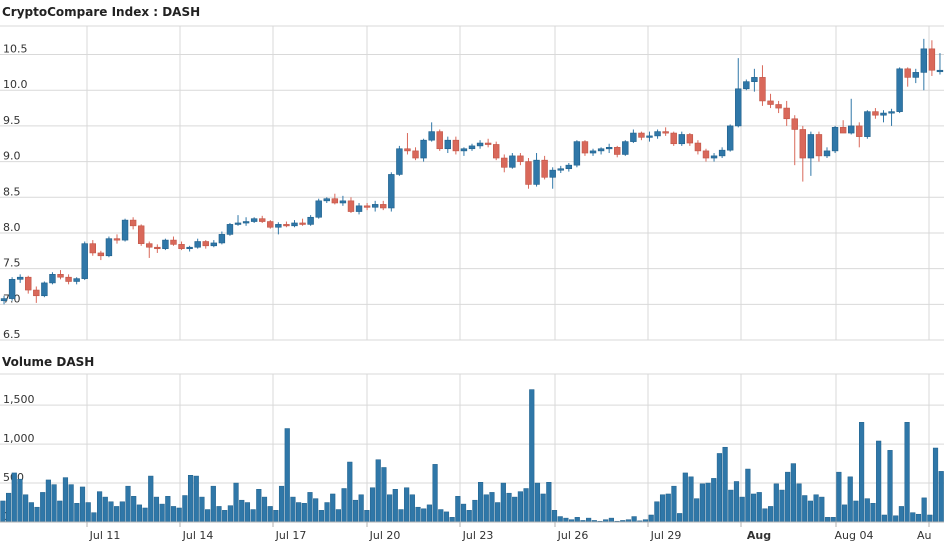 The width and height of the screenshot is (944, 554). What do you see at coordinates (12, 334) in the screenshot?
I see `price-y-tick-label: 6.5` at bounding box center [12, 334].